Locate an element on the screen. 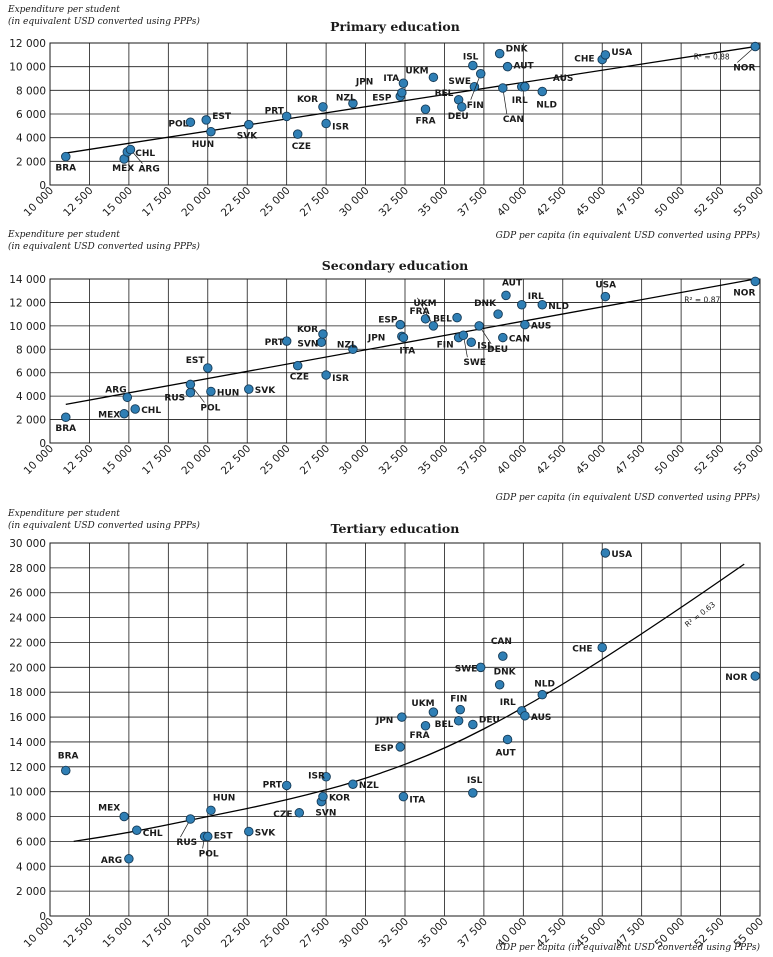  trend-line is located at coordinates (410, 341).